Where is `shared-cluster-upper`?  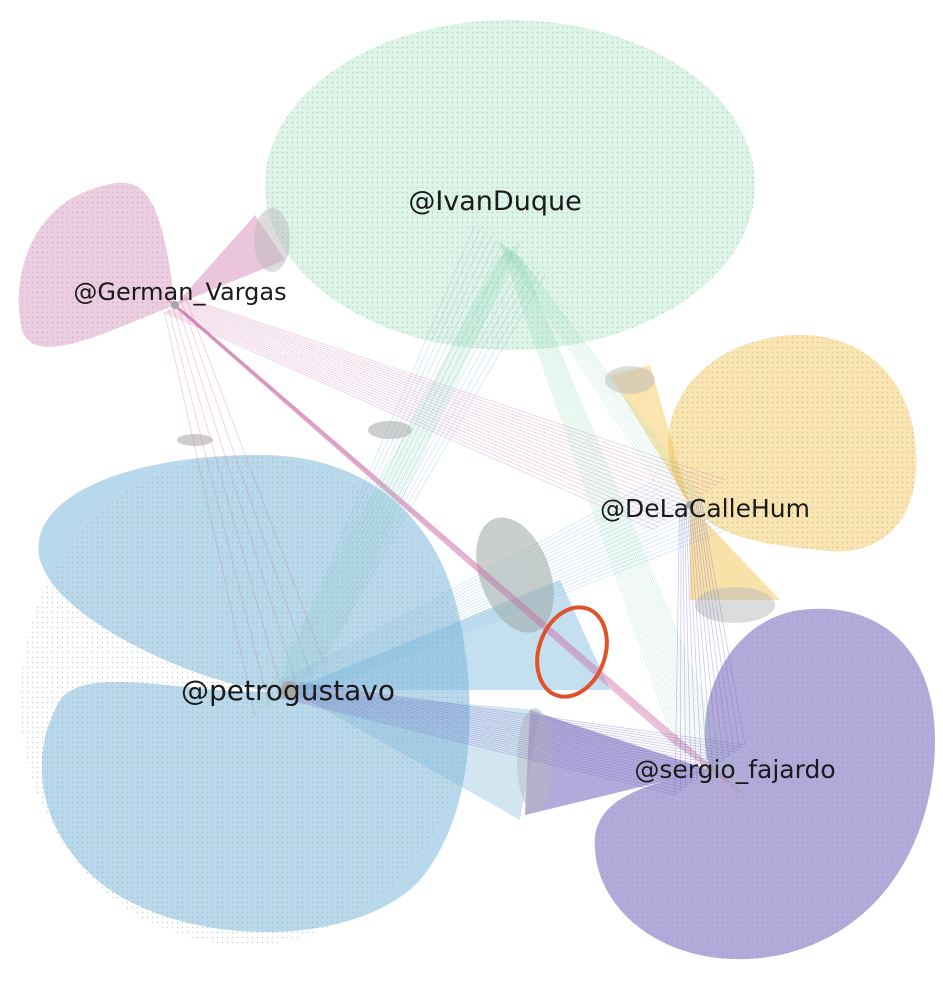
shared-cluster-upper is located at coordinates (390, 430).